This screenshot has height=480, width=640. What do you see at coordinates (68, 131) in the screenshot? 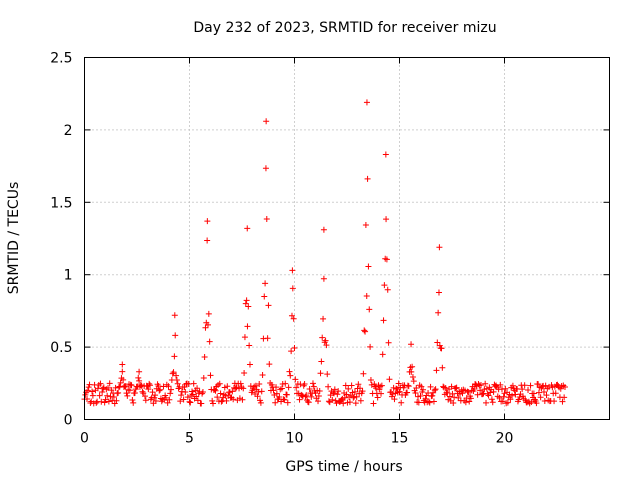
I see `y-tick-label: 2` at bounding box center [68, 131].